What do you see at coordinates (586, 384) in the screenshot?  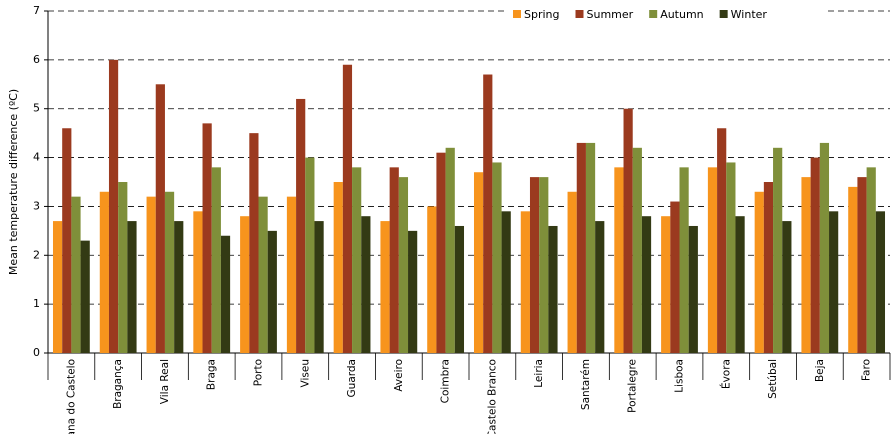 I see `x-tick-label: Santarém` at bounding box center [586, 384].